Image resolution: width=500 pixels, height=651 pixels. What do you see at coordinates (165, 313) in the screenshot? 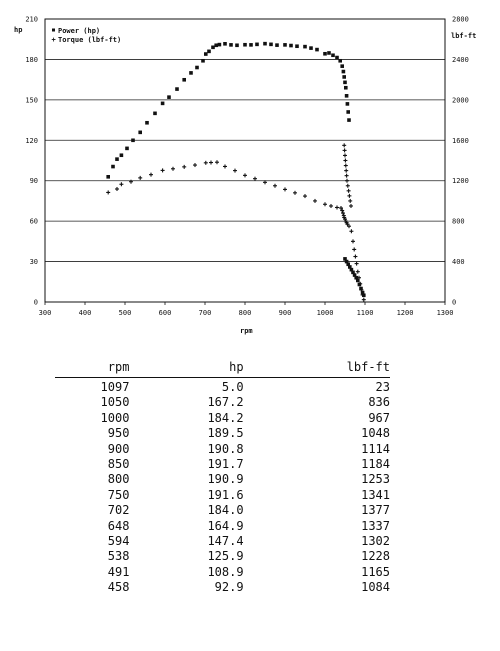
I see `x-tick-label: 600` at bounding box center [165, 313].